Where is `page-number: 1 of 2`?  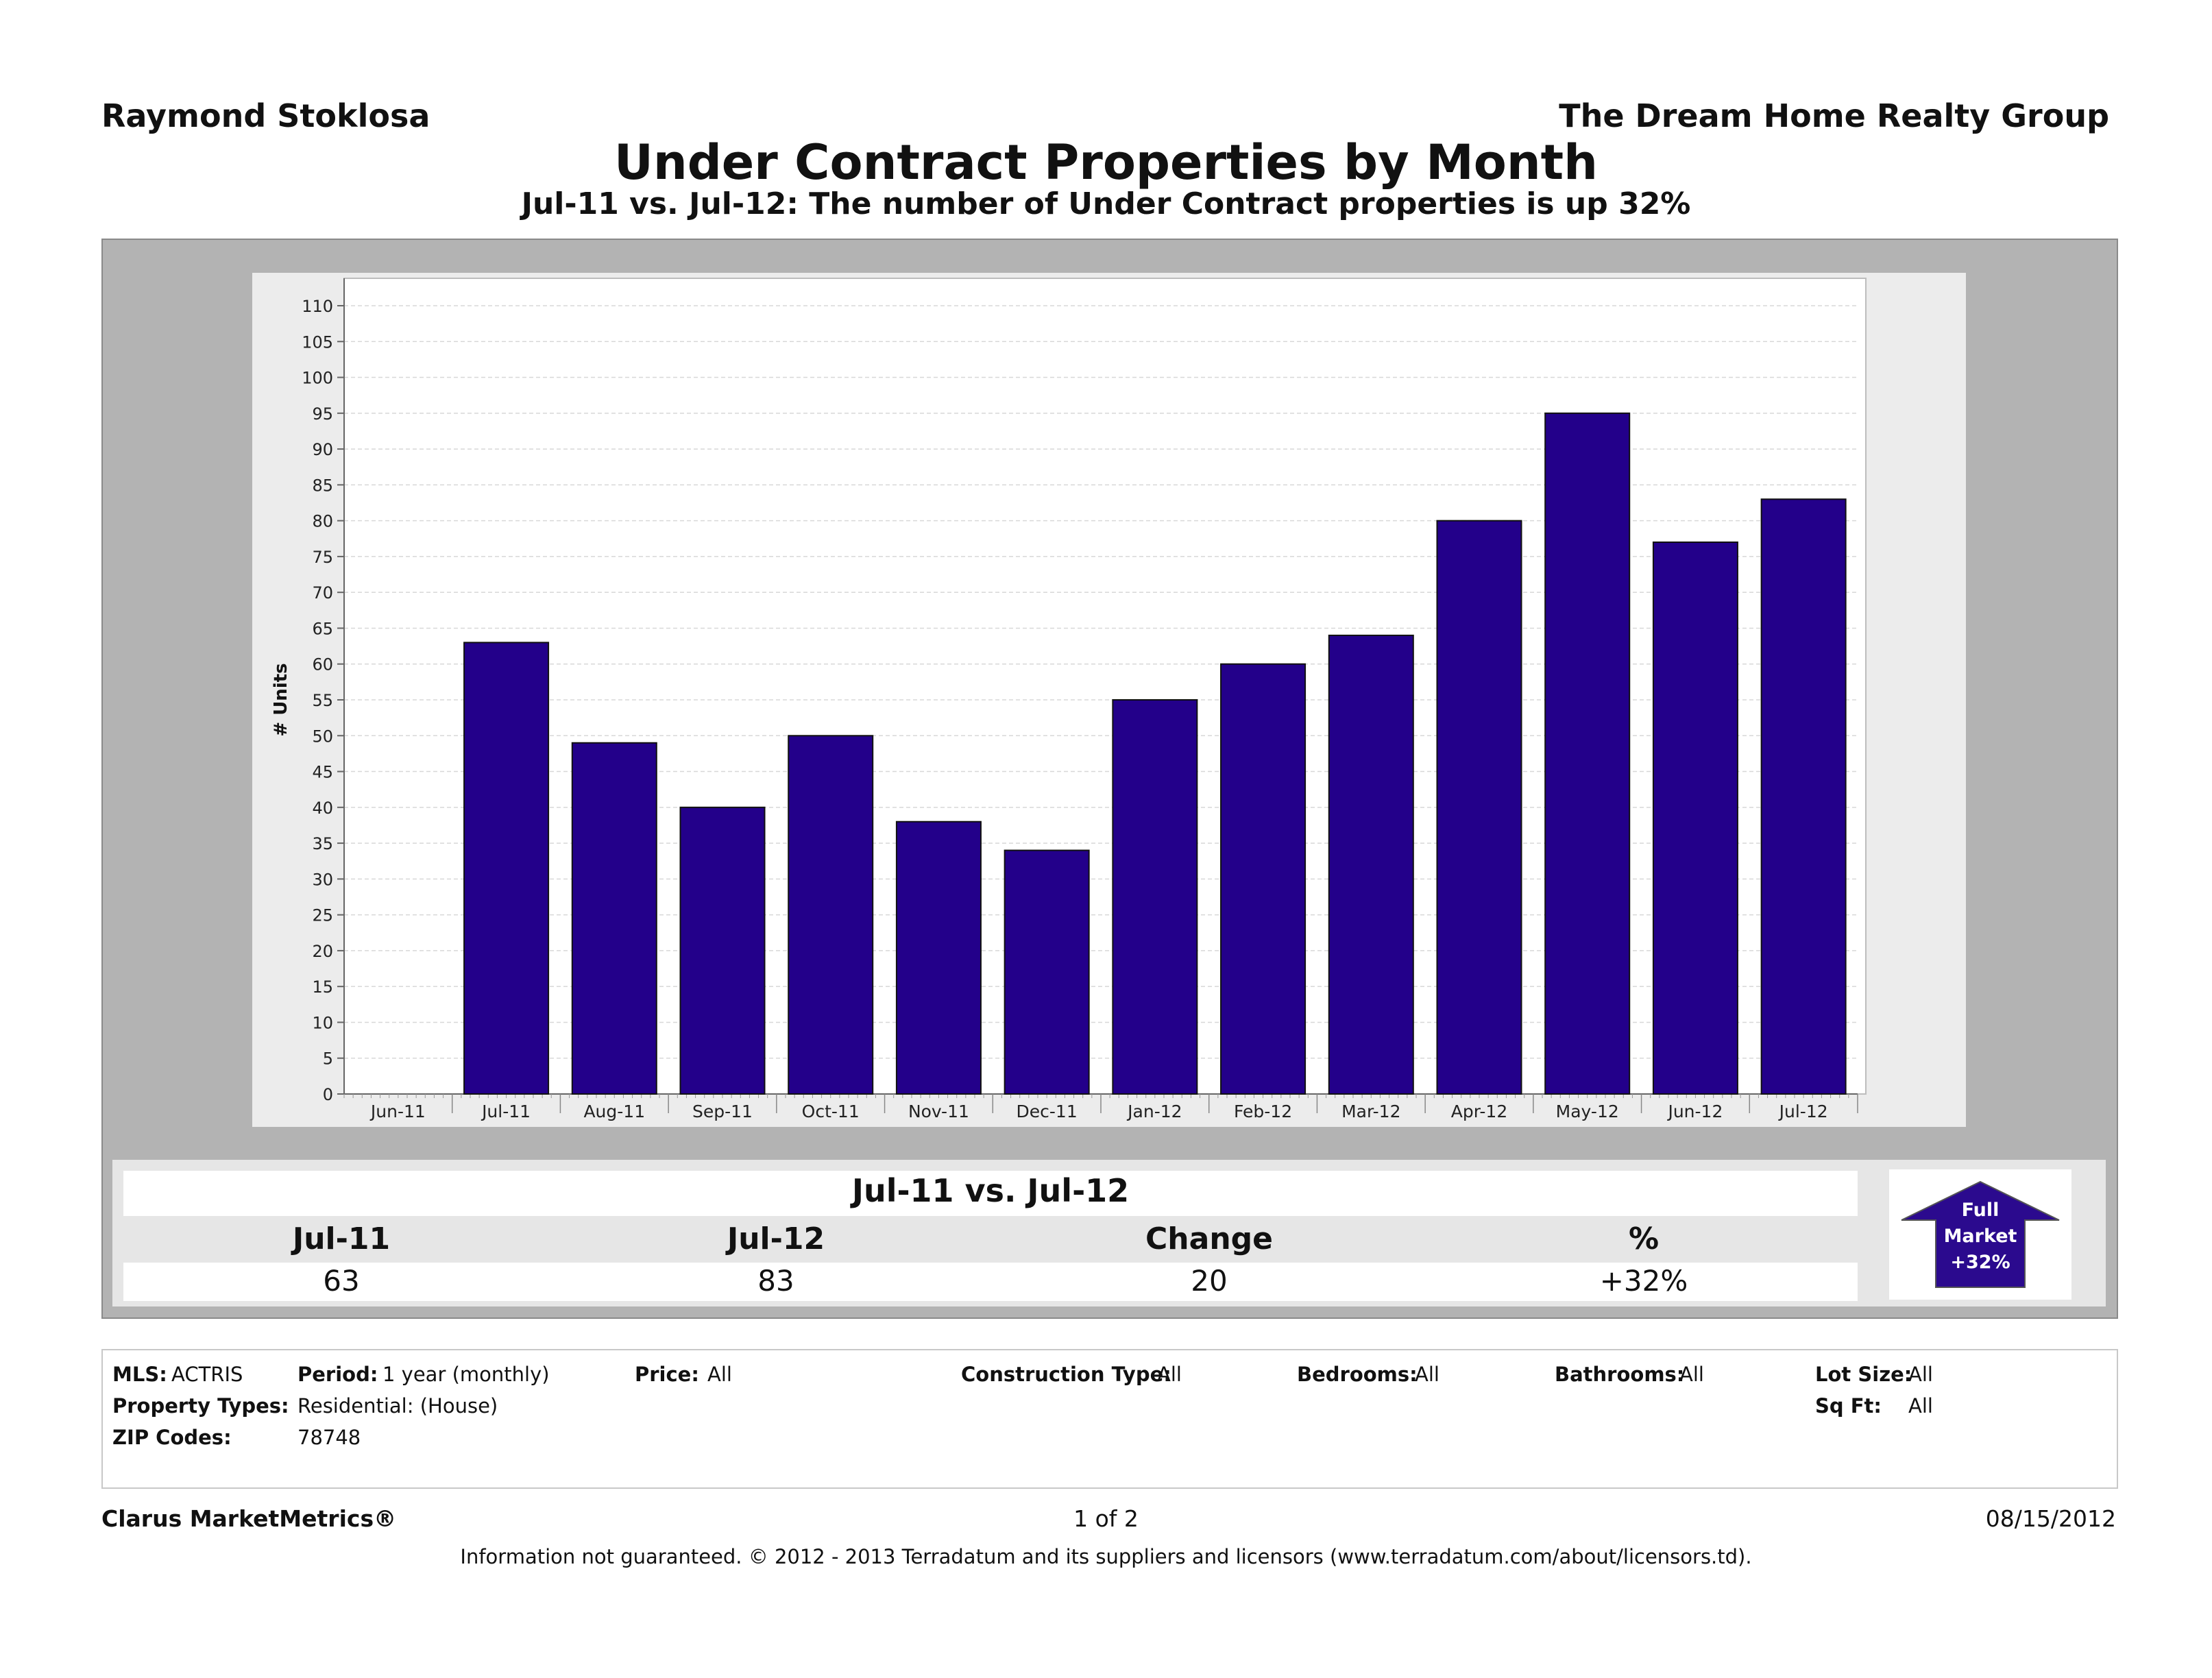
page-number: 1 of 2 is located at coordinates (1106, 1518).